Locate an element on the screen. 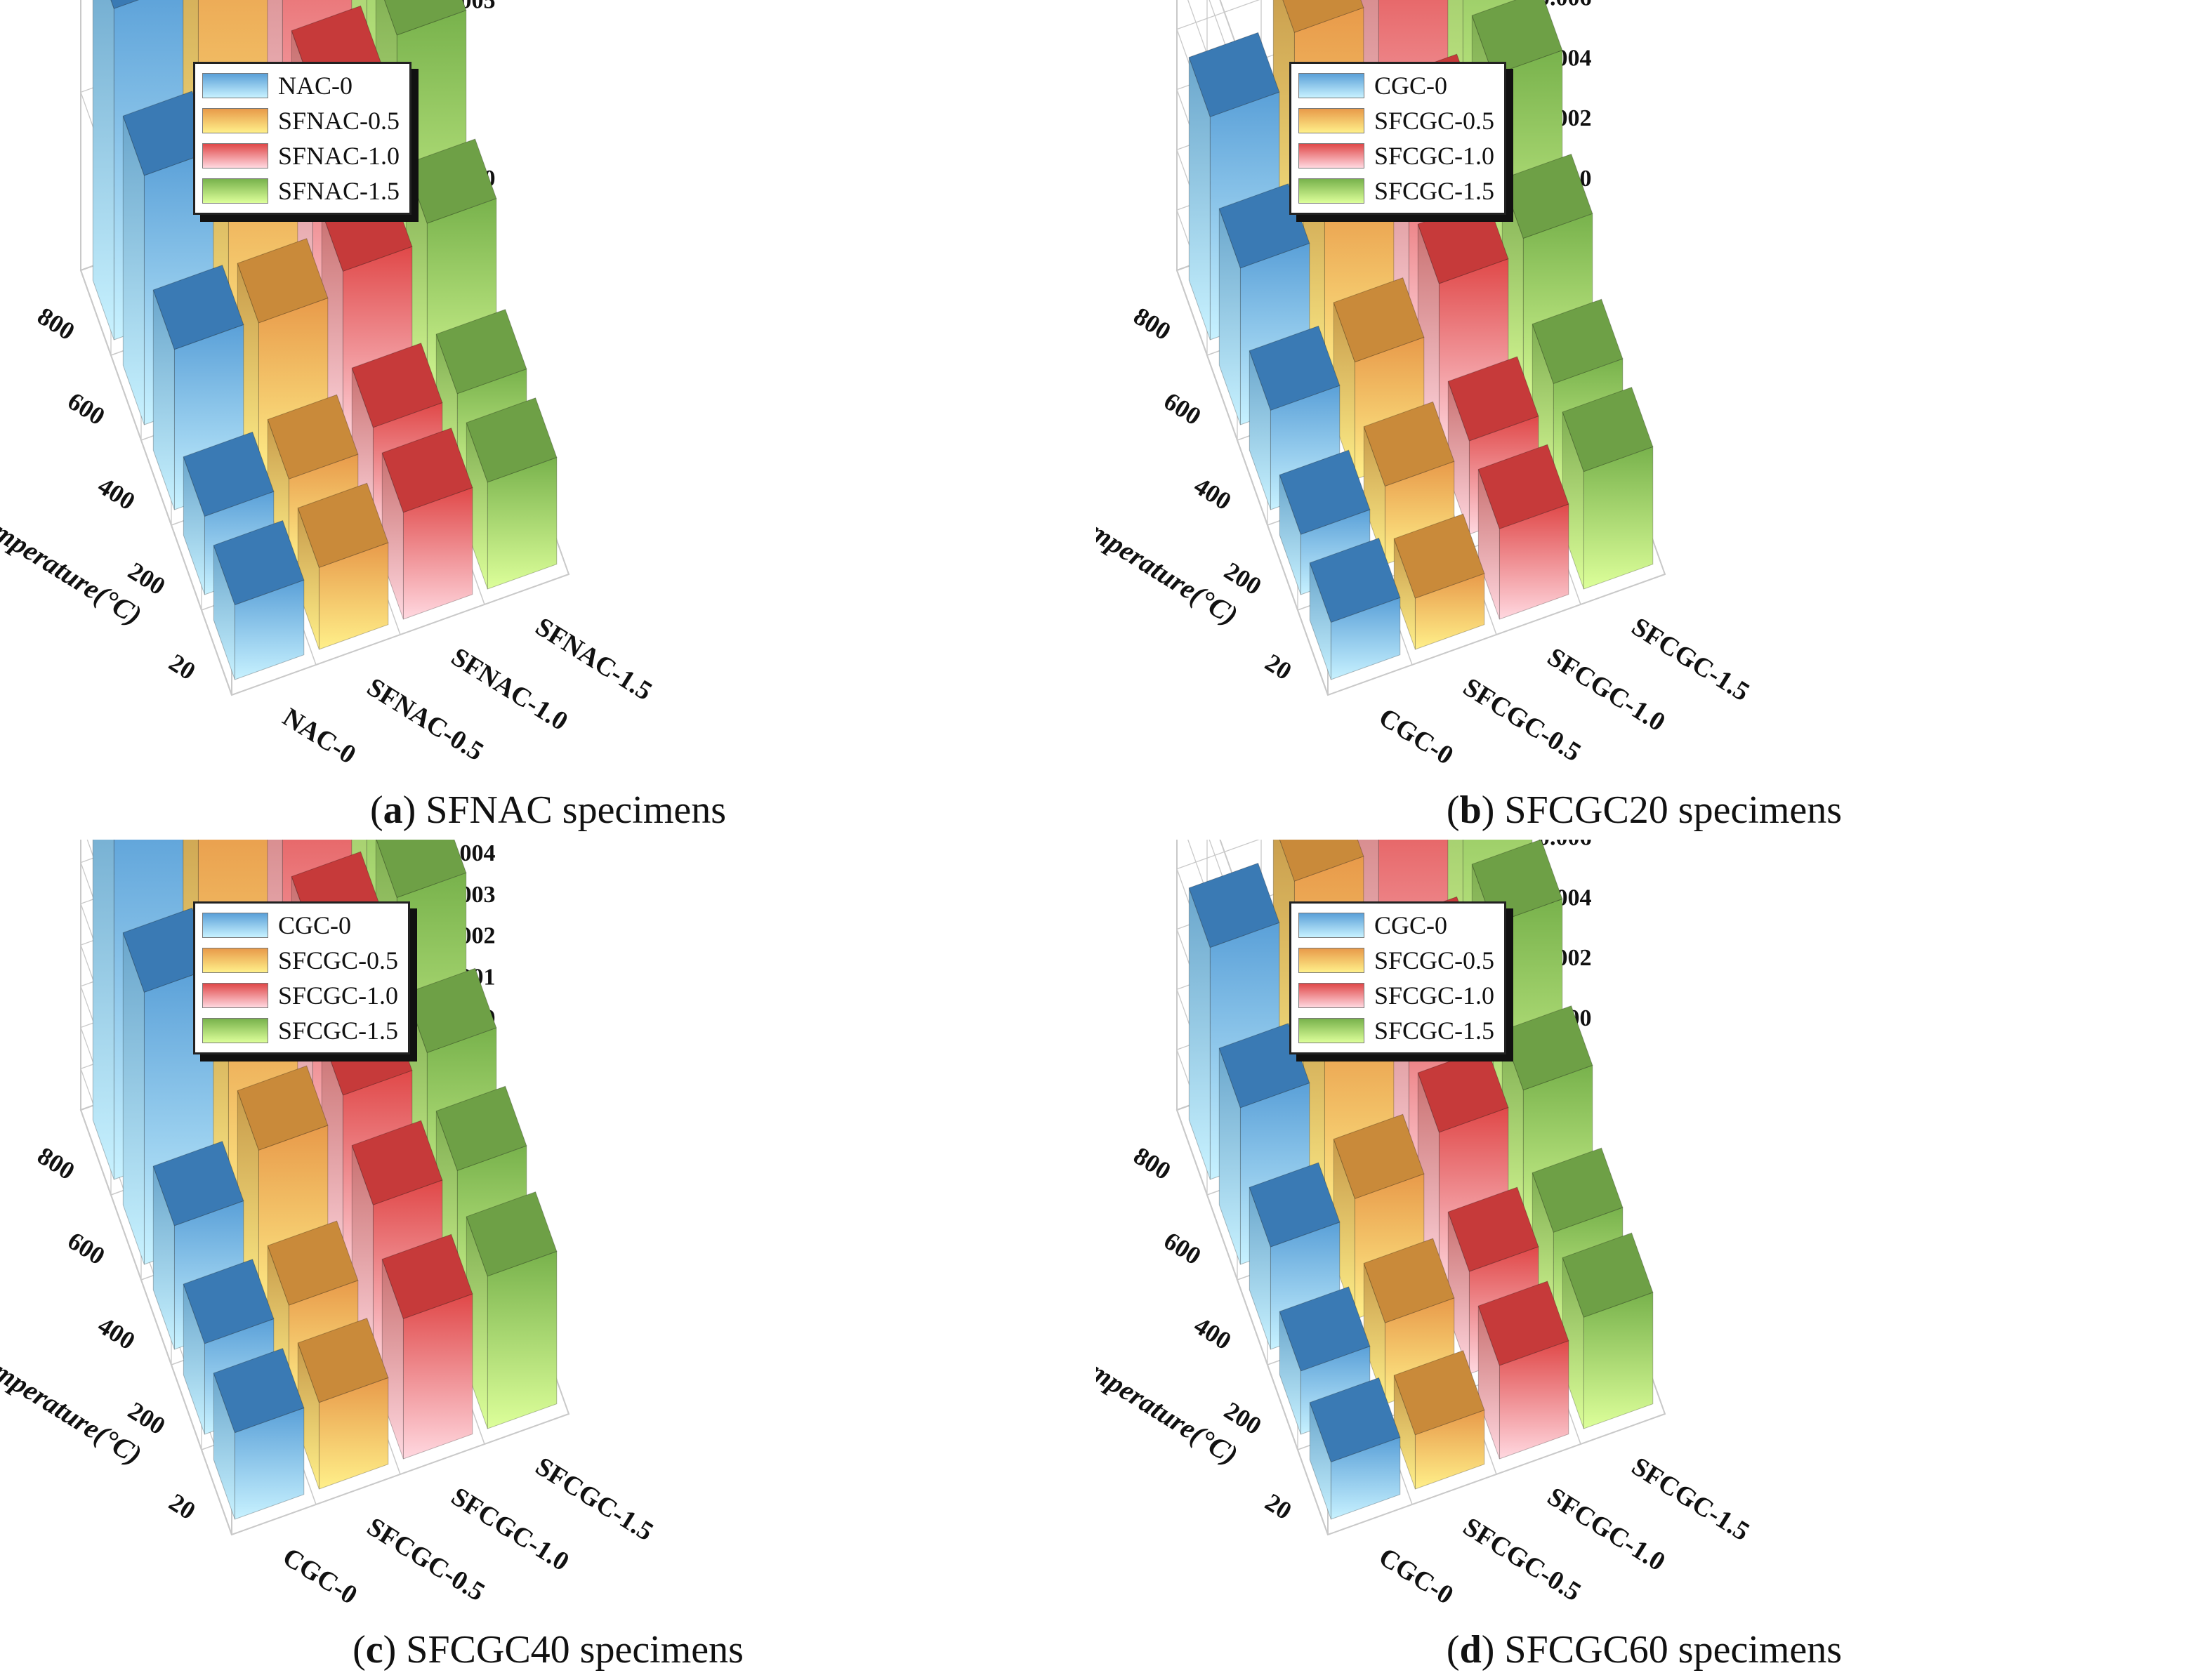 The width and height of the screenshot is (2193, 1680). legend: NAC-0 SFNAC-0.5 SFNAC-1.0 SFNAC-1.5 is located at coordinates (302, 139).